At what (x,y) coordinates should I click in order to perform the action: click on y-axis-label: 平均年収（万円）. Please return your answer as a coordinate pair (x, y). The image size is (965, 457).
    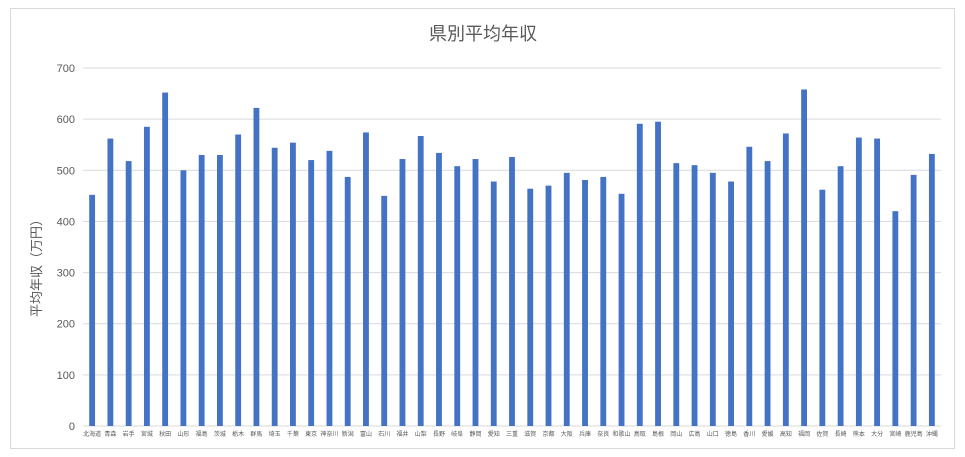
    Looking at the image, I should click on (37, 265).